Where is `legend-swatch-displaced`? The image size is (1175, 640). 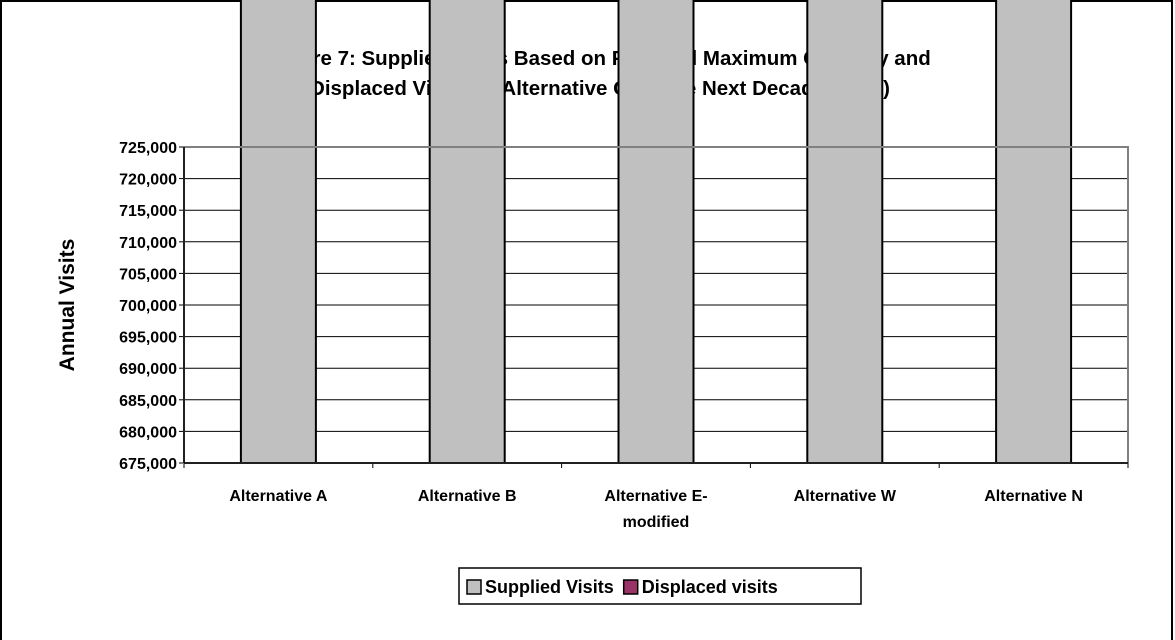
legend-swatch-displaced is located at coordinates (630, 587).